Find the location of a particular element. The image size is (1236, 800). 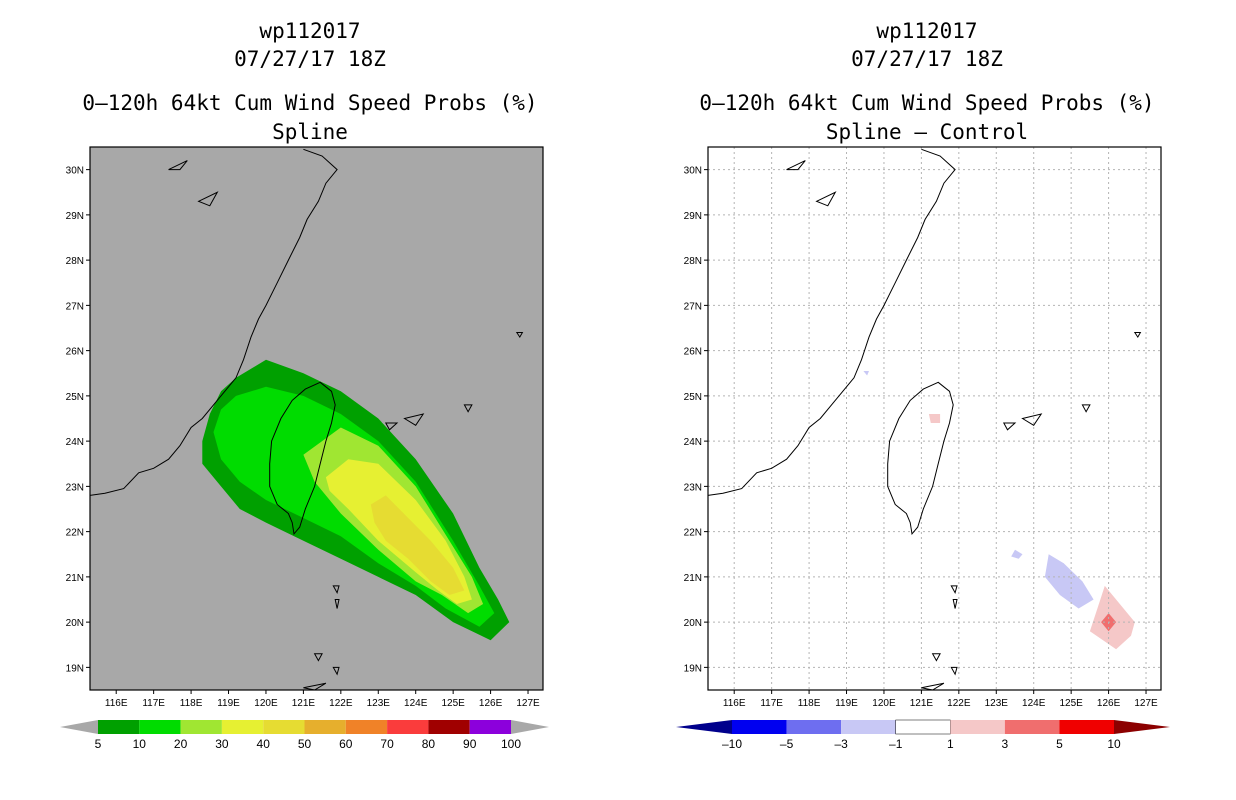

right-y-tick-label: 30N is located at coordinates (693, 171).